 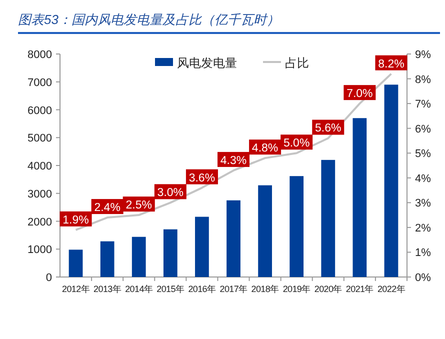 I want to click on y-tick-label: 5000, so click(x=40, y=138).